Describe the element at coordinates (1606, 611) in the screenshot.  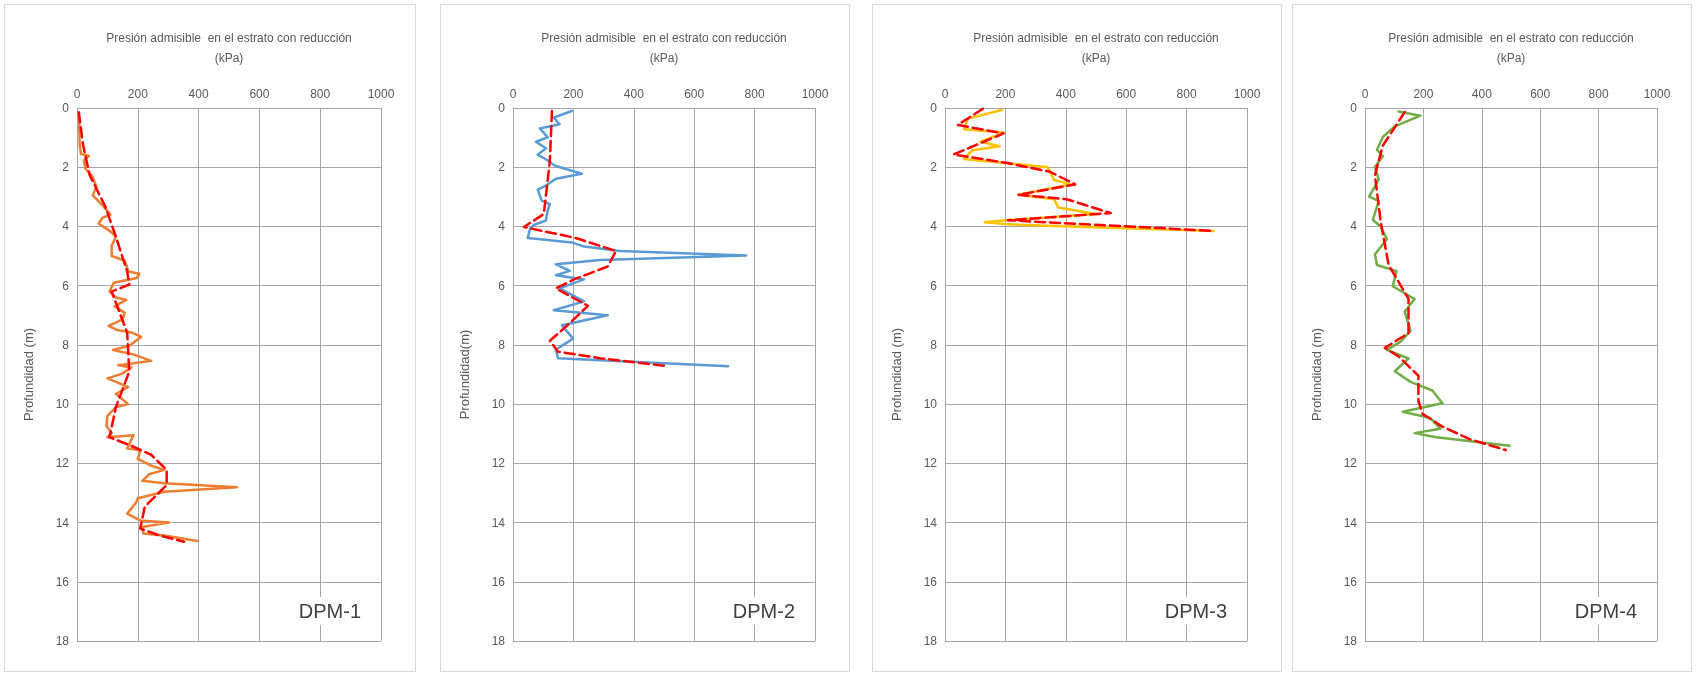
I see `annotation: DPM-4` at that location.